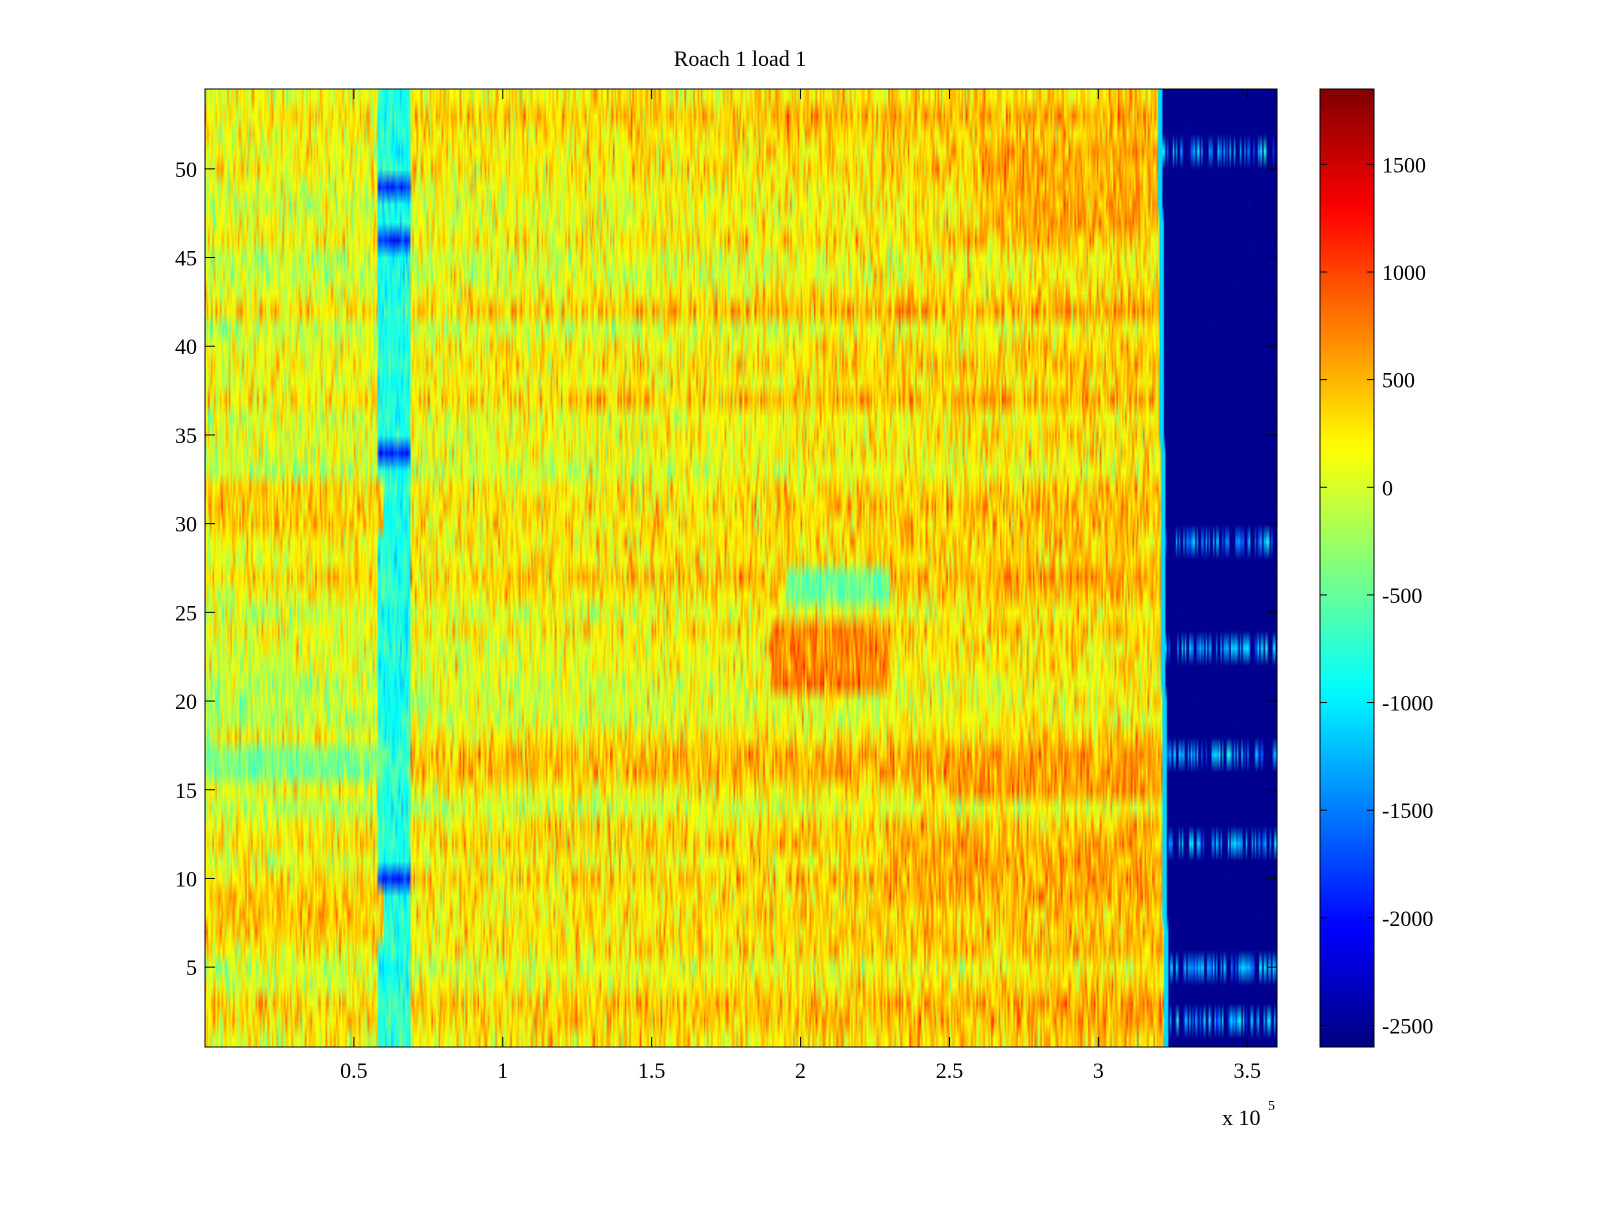  Describe the element at coordinates (1098, 1070) in the screenshot. I see `x-tick-label: 3` at that location.